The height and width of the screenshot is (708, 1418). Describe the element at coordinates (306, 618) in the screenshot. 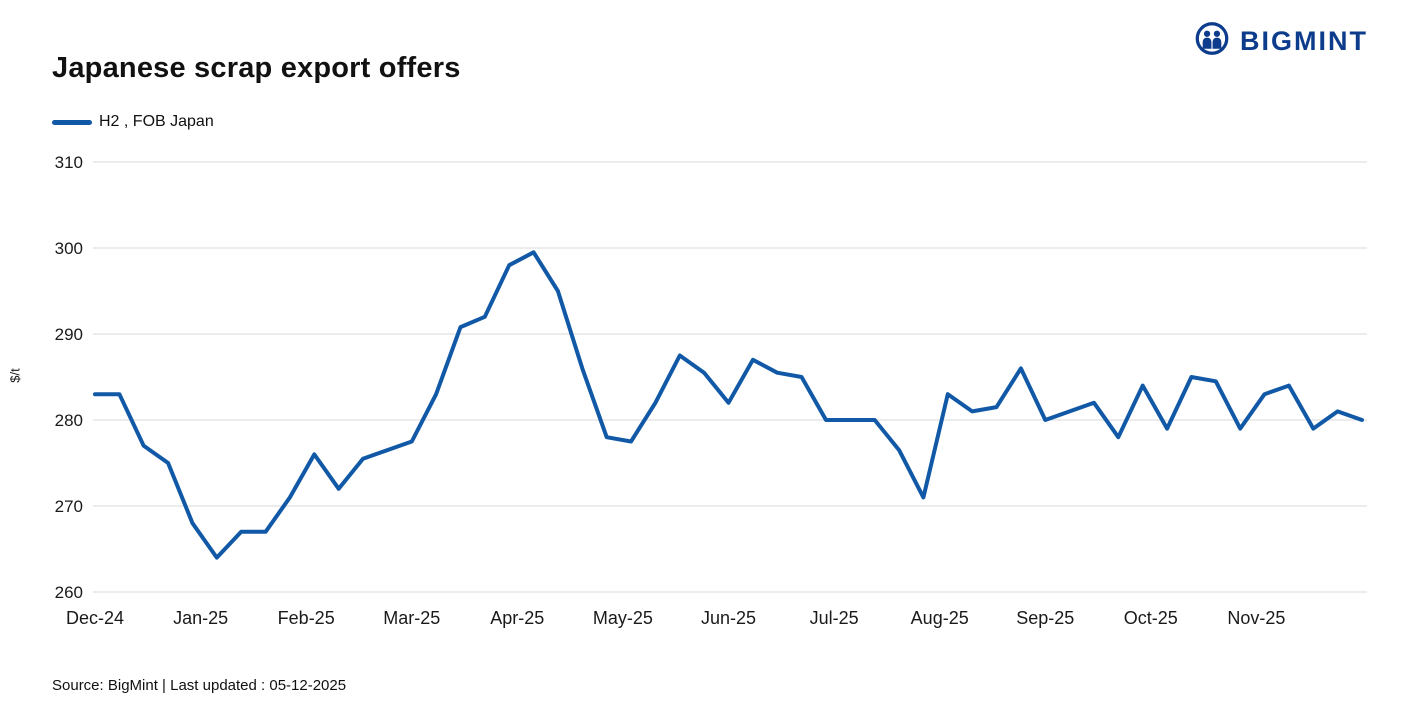

I see `x-tick-label: Feb-25` at that location.